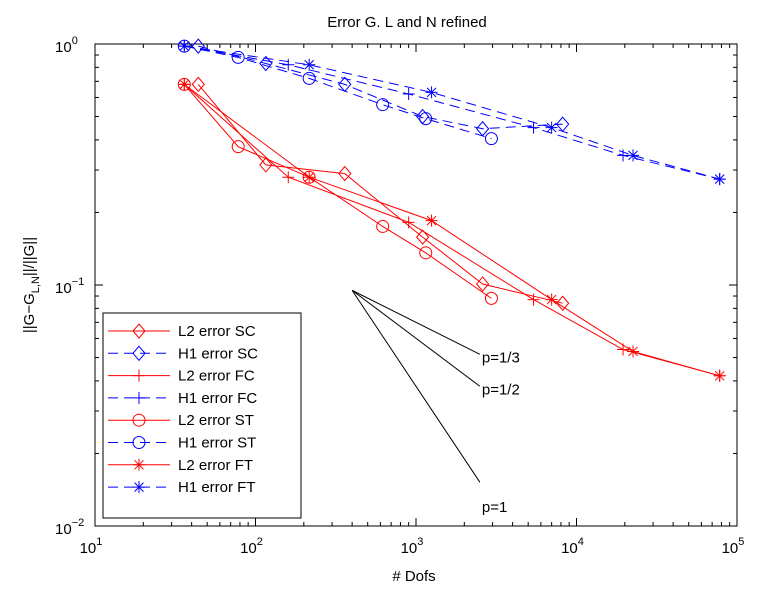 The image size is (770, 591). I want to click on y-axis-label-subscript: L,N, so click(36, 284).